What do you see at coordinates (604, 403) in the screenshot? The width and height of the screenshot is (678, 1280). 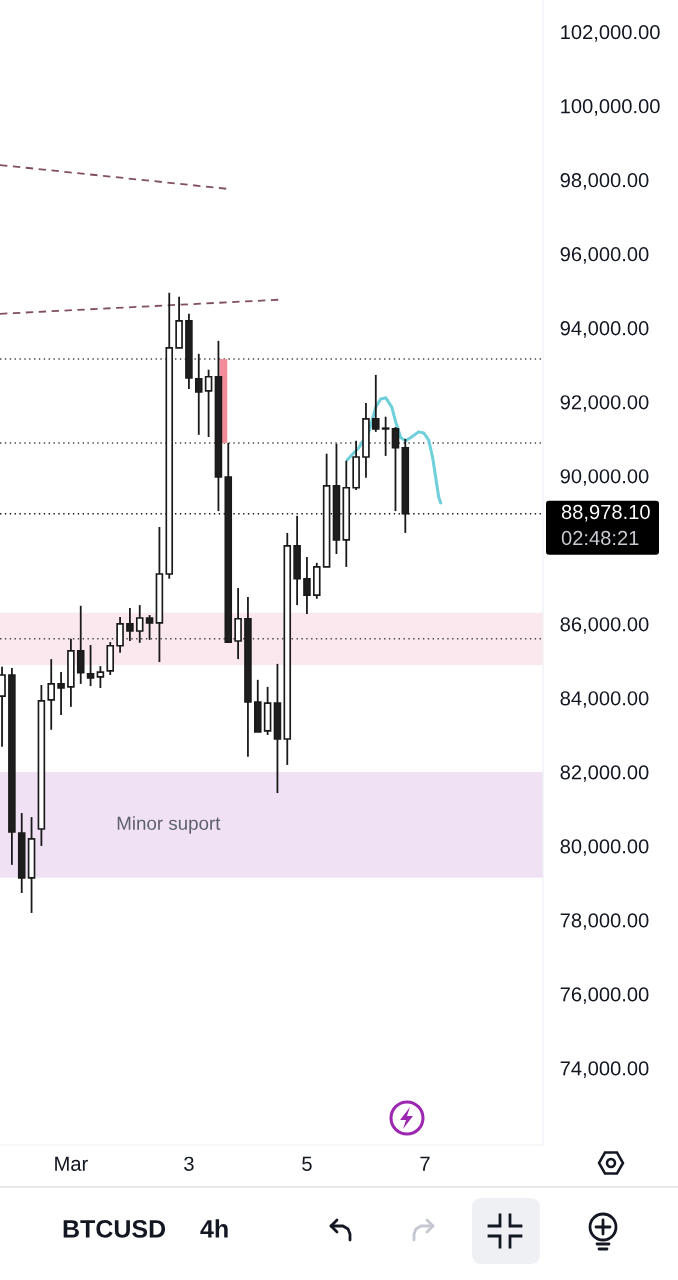 I see `y-tick-label: 92,000.00` at bounding box center [604, 403].